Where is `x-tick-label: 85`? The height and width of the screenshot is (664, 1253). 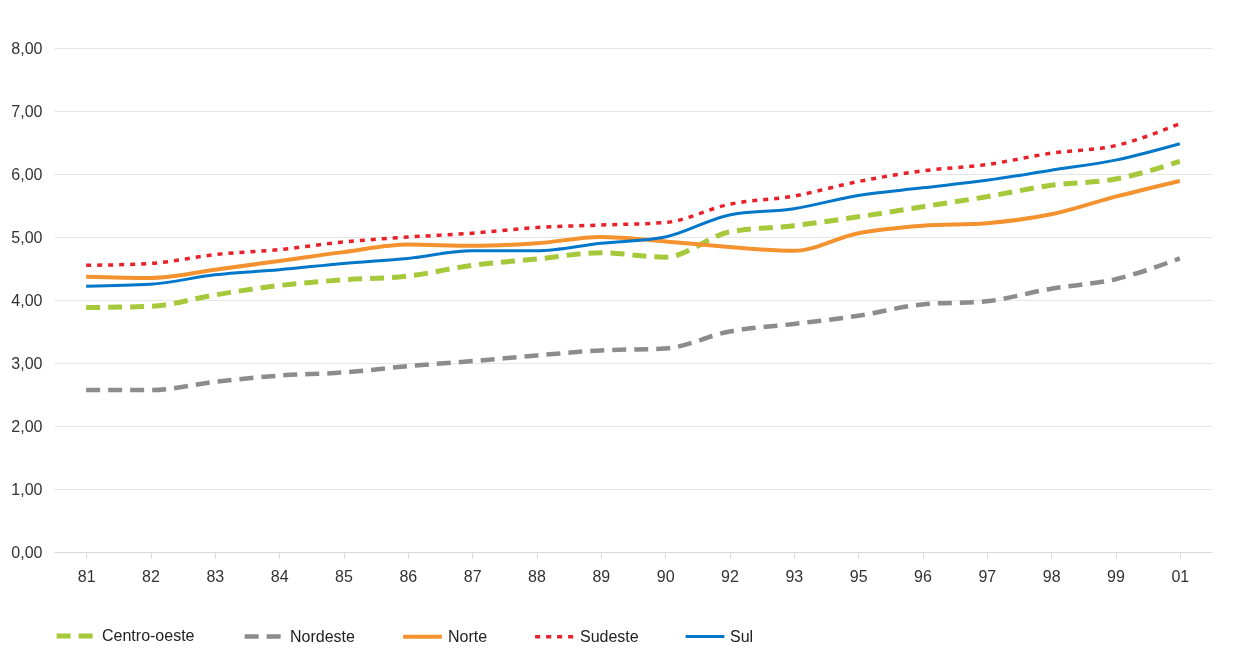 x-tick-label: 85 is located at coordinates (344, 576).